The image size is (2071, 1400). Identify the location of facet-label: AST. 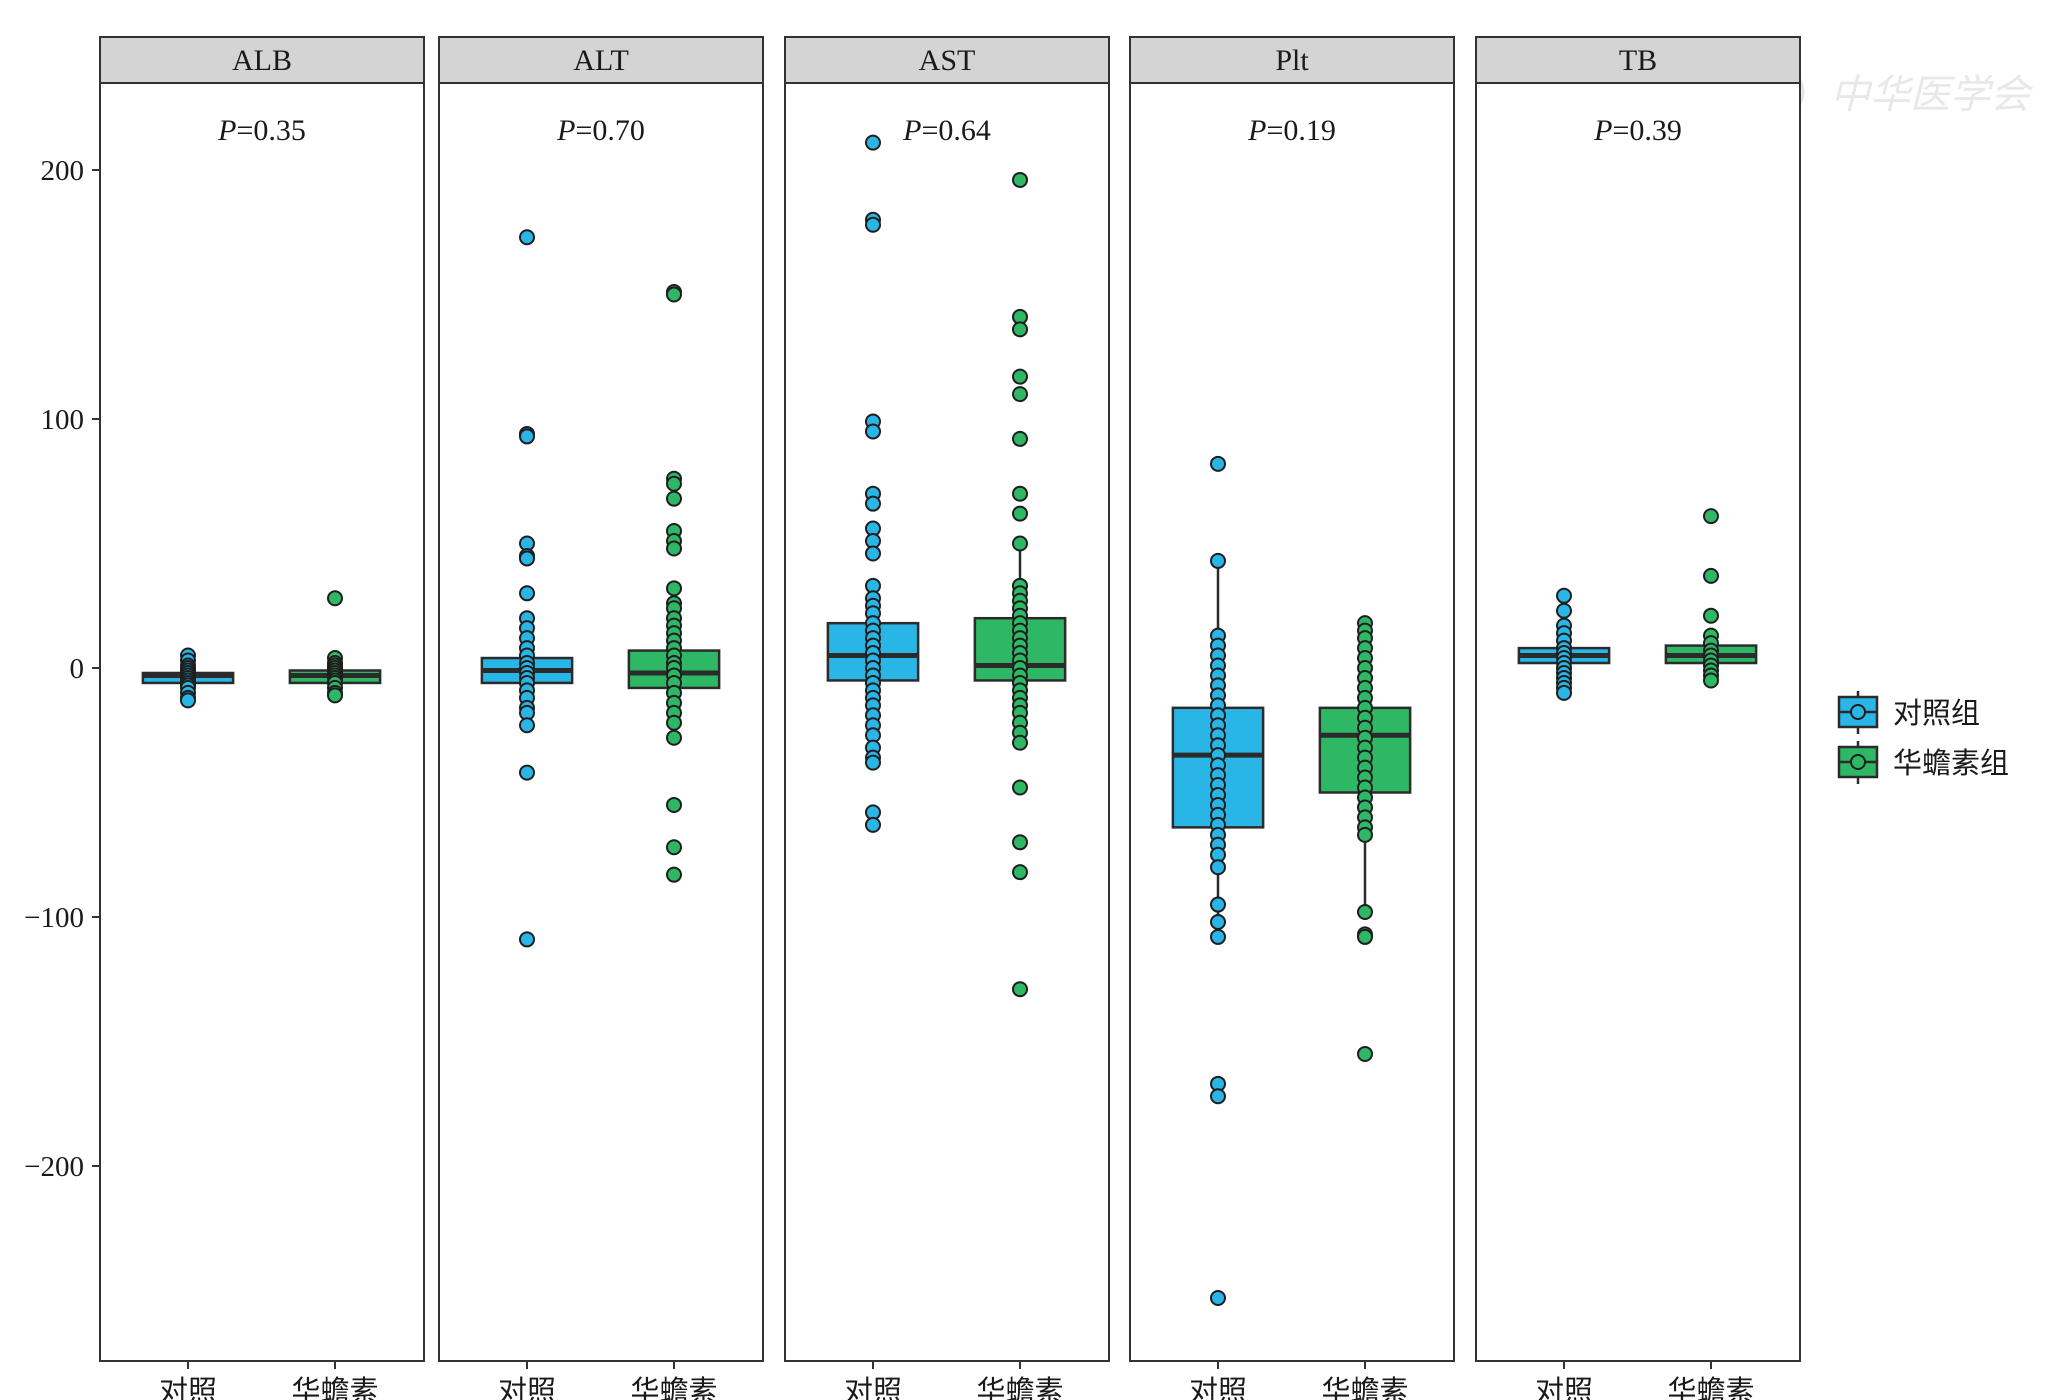
(947, 60).